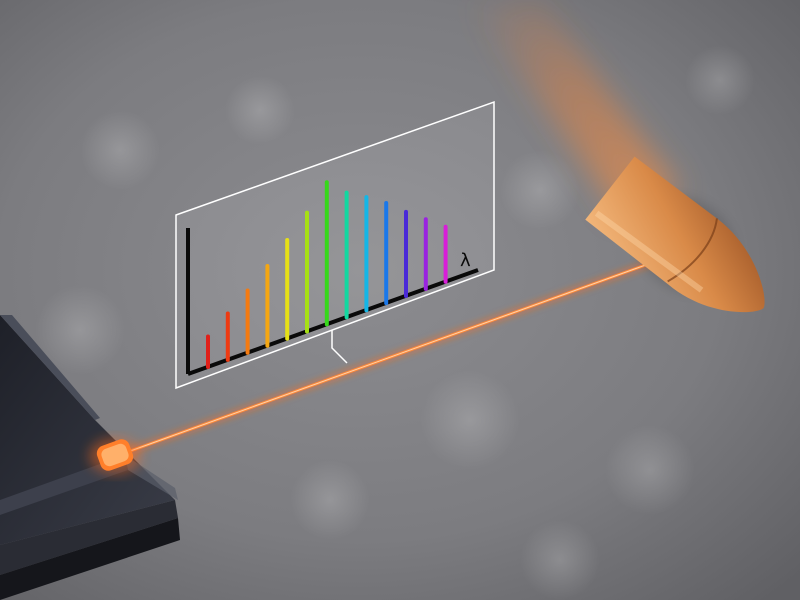  Describe the element at coordinates (675, 234) in the screenshot. I see `bullet` at that location.